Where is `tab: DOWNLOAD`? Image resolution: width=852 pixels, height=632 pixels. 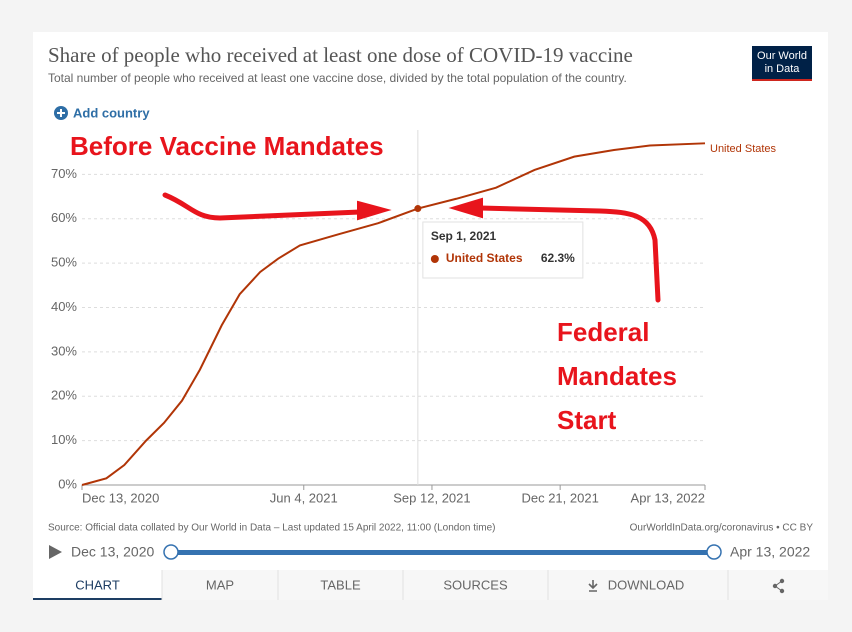 tab: DOWNLOAD is located at coordinates (646, 584).